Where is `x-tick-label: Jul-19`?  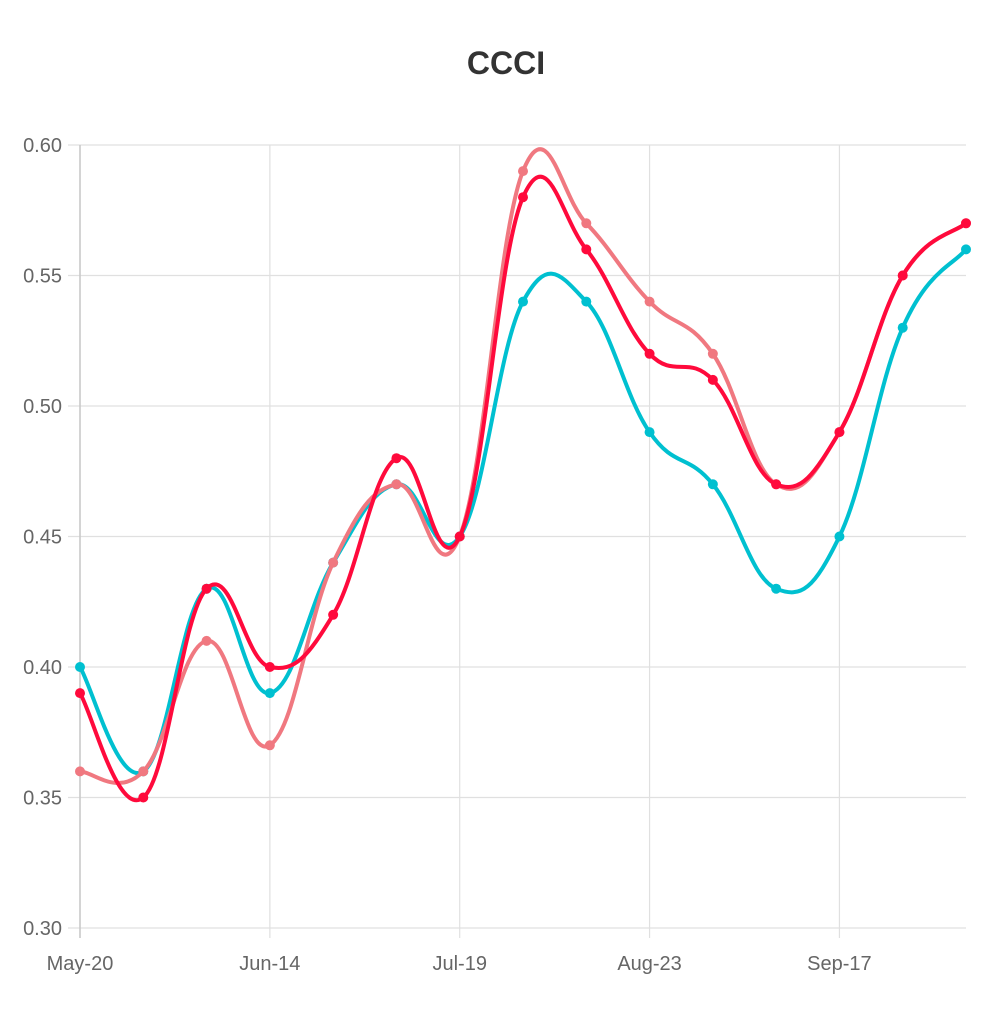 x-tick-label: Jul-19 is located at coordinates (459, 964).